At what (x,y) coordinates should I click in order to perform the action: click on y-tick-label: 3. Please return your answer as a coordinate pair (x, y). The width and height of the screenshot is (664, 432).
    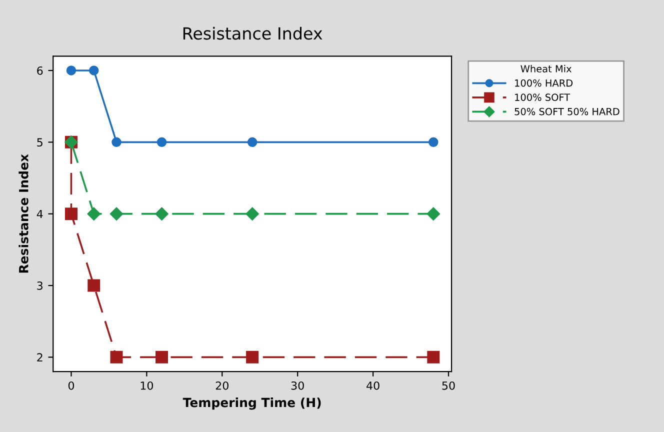
    Looking at the image, I should click on (40, 285).